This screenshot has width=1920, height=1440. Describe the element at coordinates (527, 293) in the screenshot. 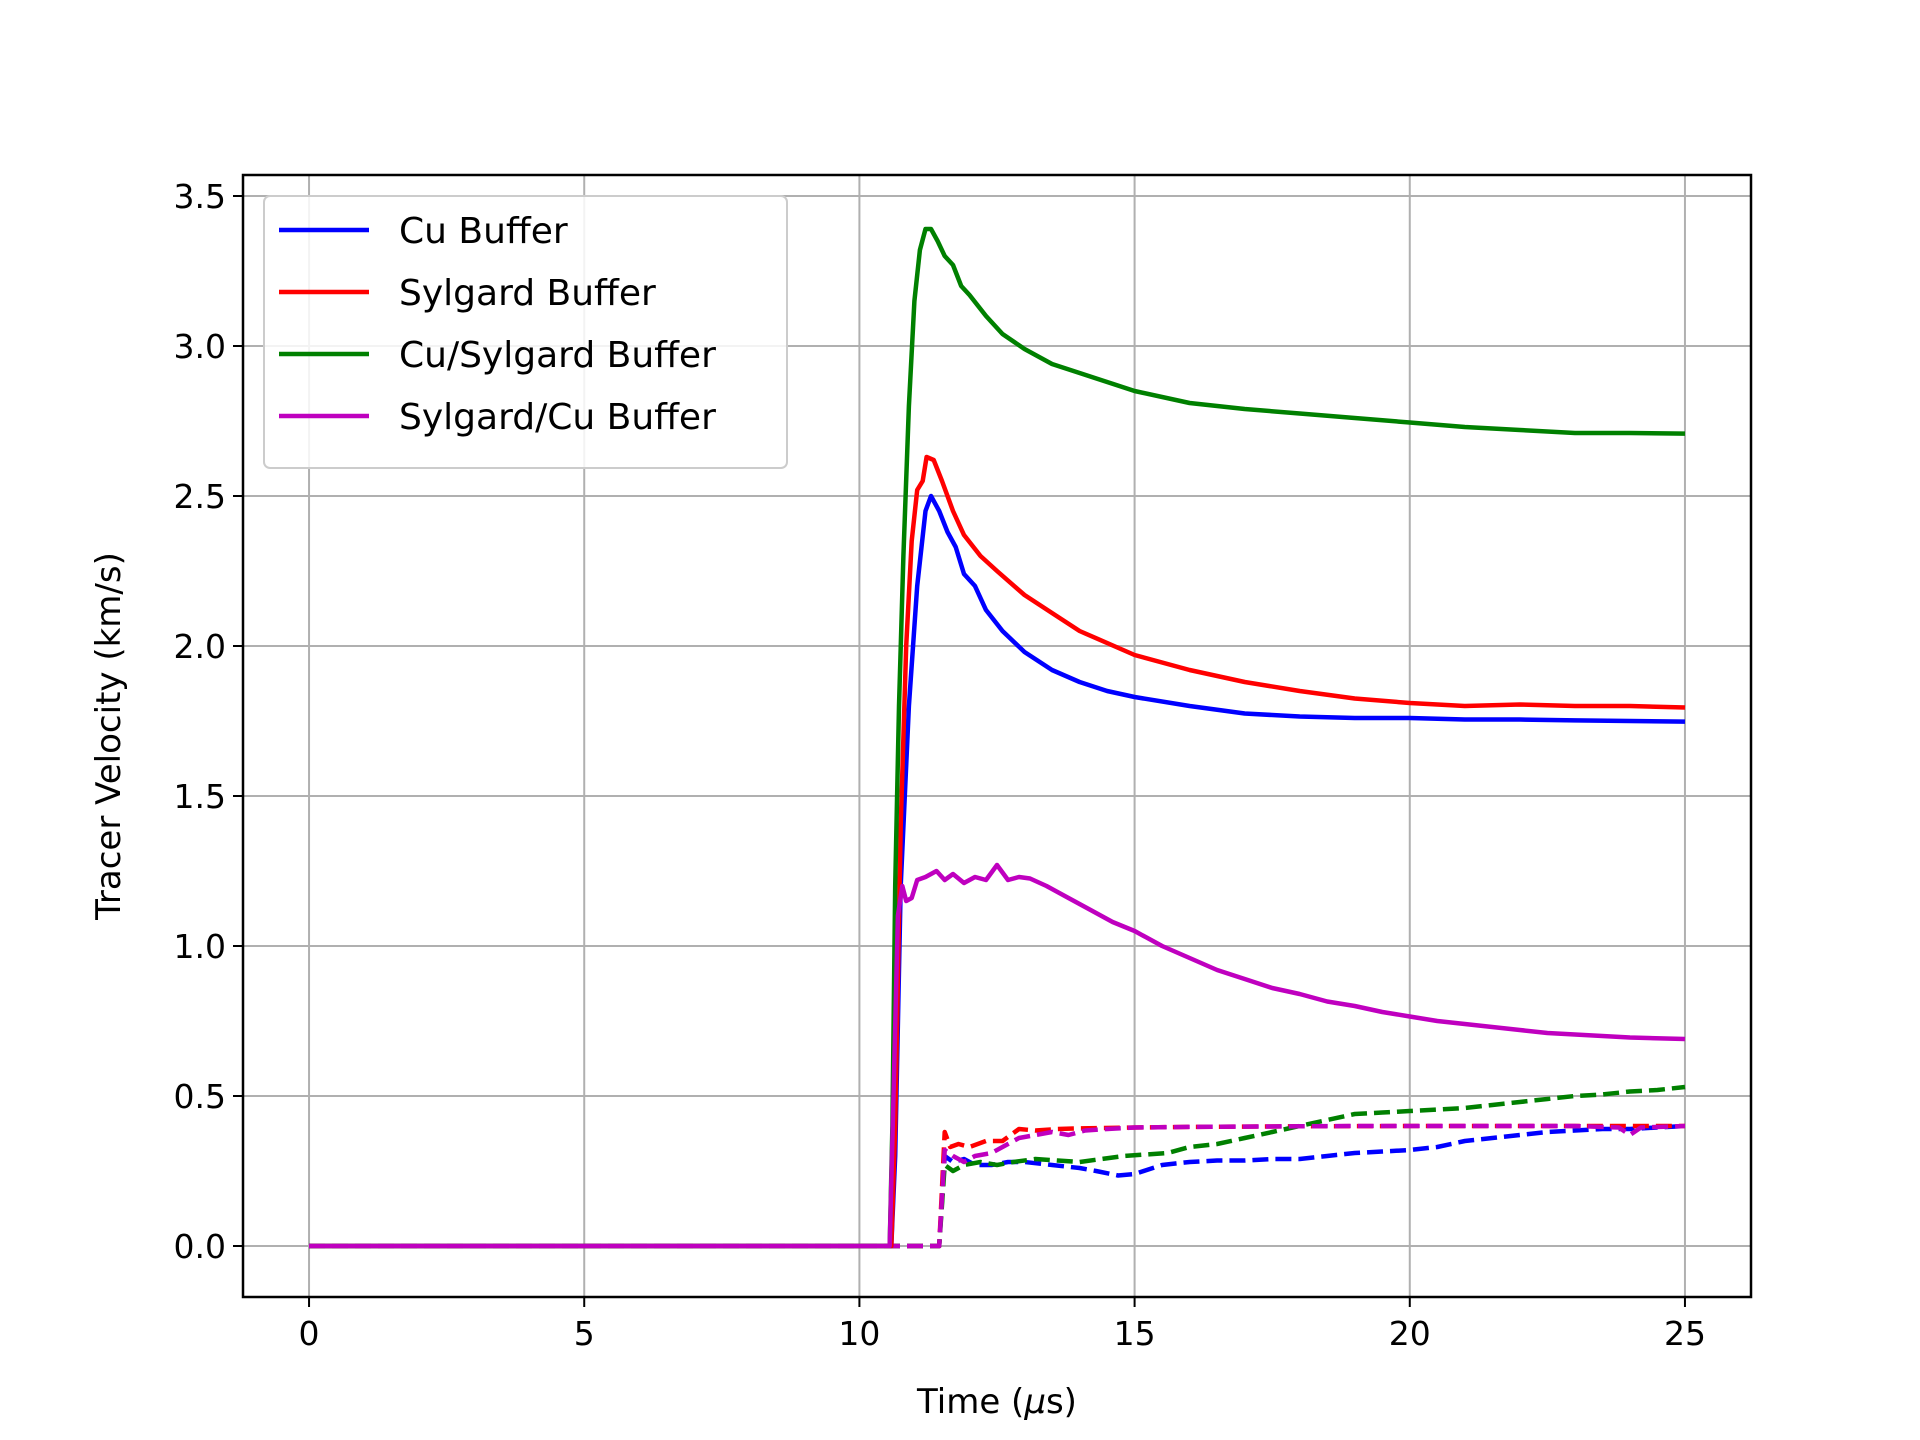

I see `legend-label: Sylgard Buffer` at that location.